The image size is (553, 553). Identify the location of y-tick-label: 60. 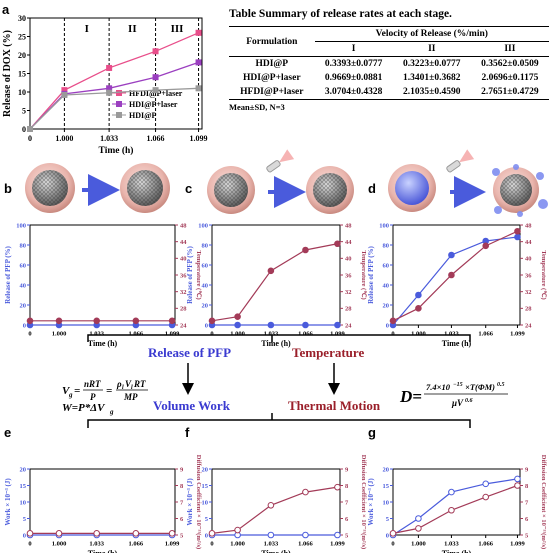
(386, 265).